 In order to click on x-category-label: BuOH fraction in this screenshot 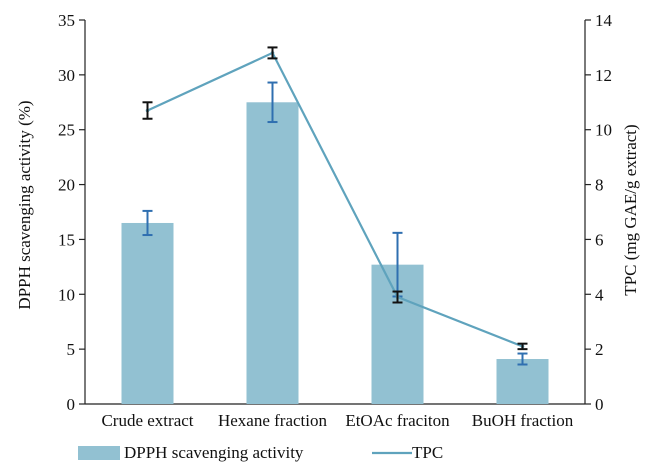, I will do `click(523, 420)`.